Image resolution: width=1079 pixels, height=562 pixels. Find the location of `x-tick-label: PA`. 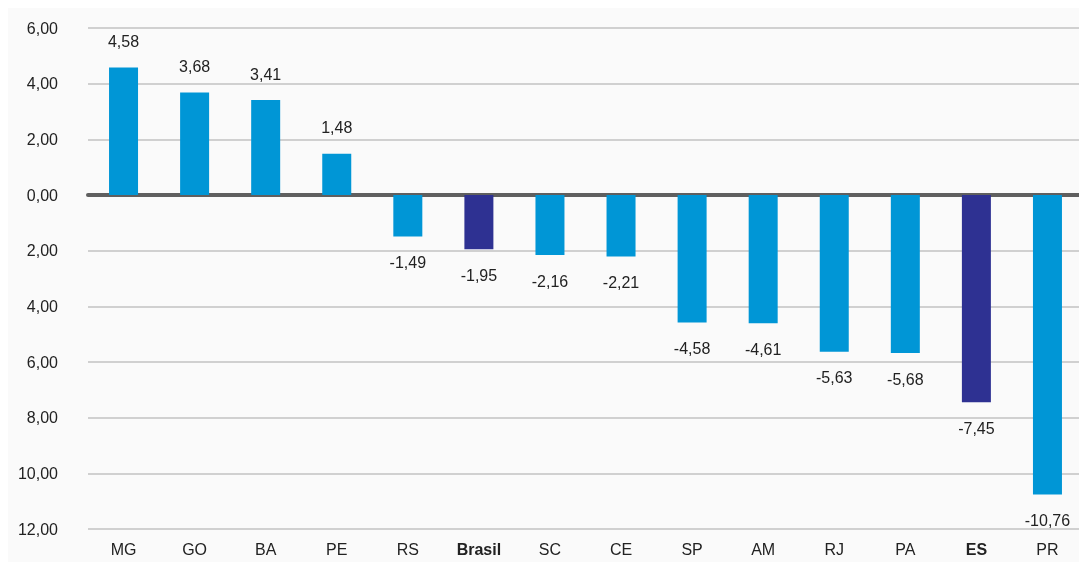

x-tick-label: PA is located at coordinates (905, 549).